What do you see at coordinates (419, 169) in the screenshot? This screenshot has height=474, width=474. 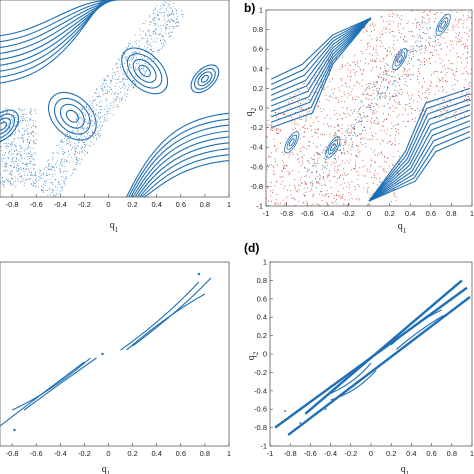 I see `orbit-curve` at bounding box center [419, 169].